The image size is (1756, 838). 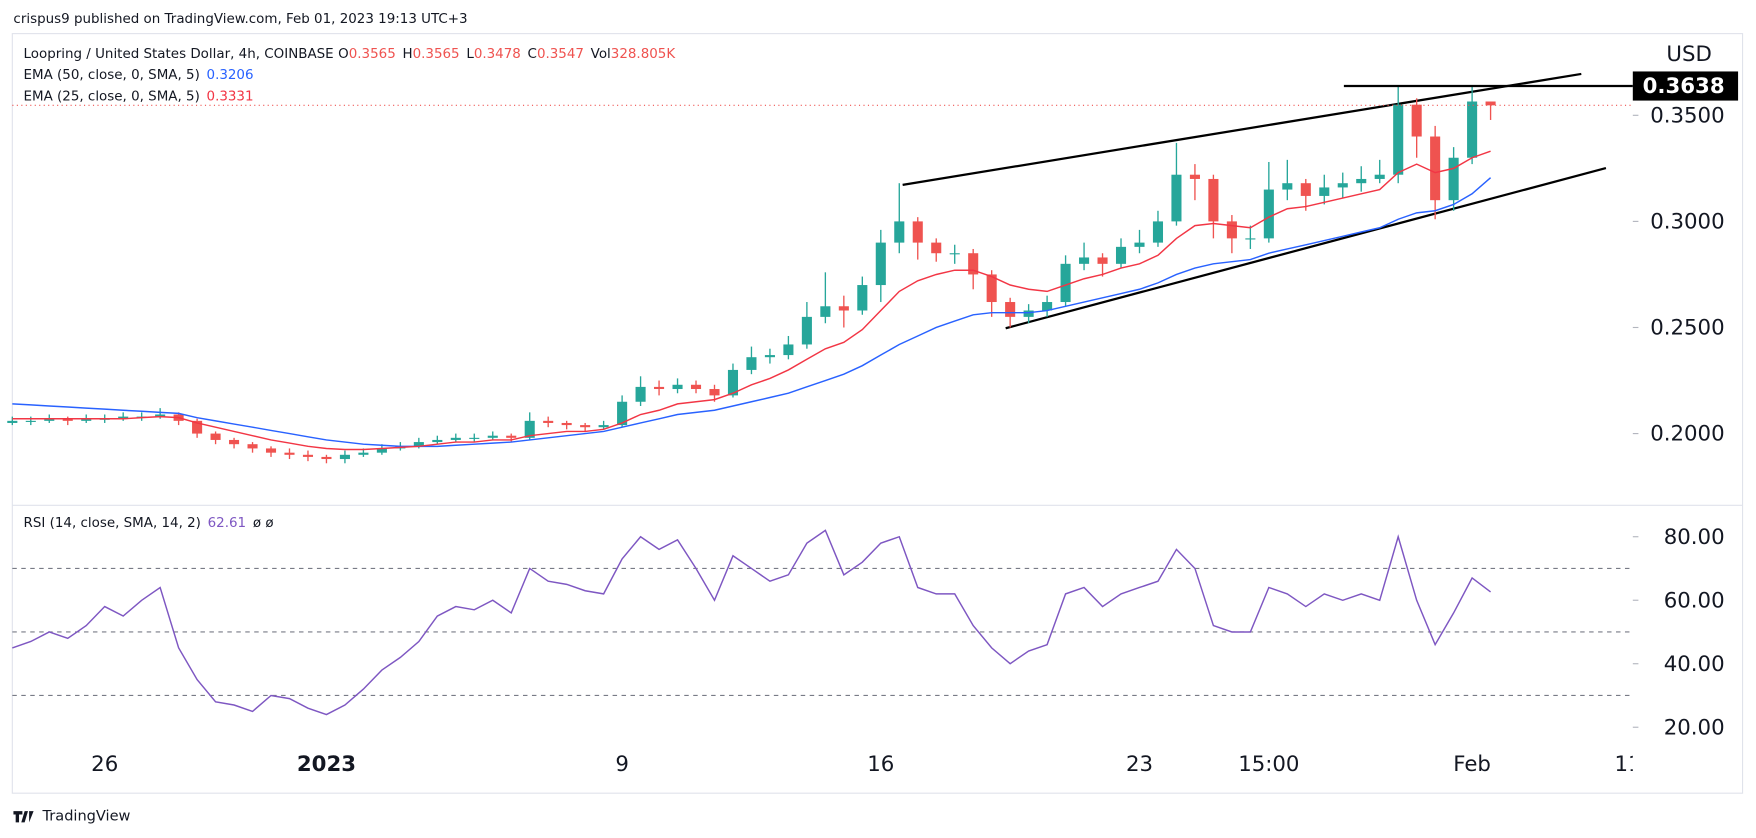 I want to click on brand-name: TradingView, so click(x=86, y=816).